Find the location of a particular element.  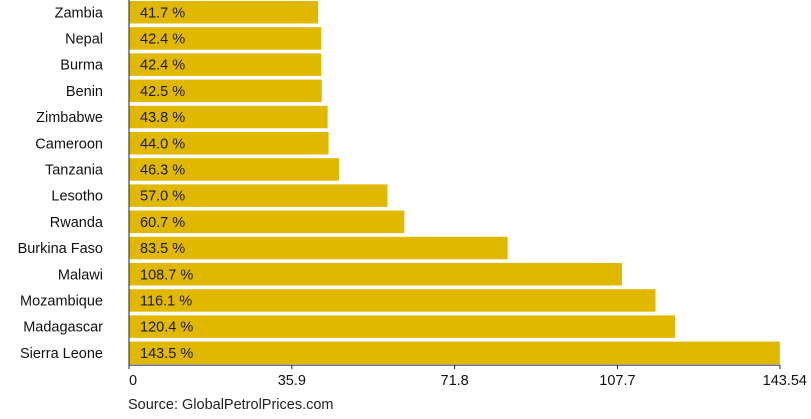

value-label-malawi: 108.7 % is located at coordinates (166, 275).